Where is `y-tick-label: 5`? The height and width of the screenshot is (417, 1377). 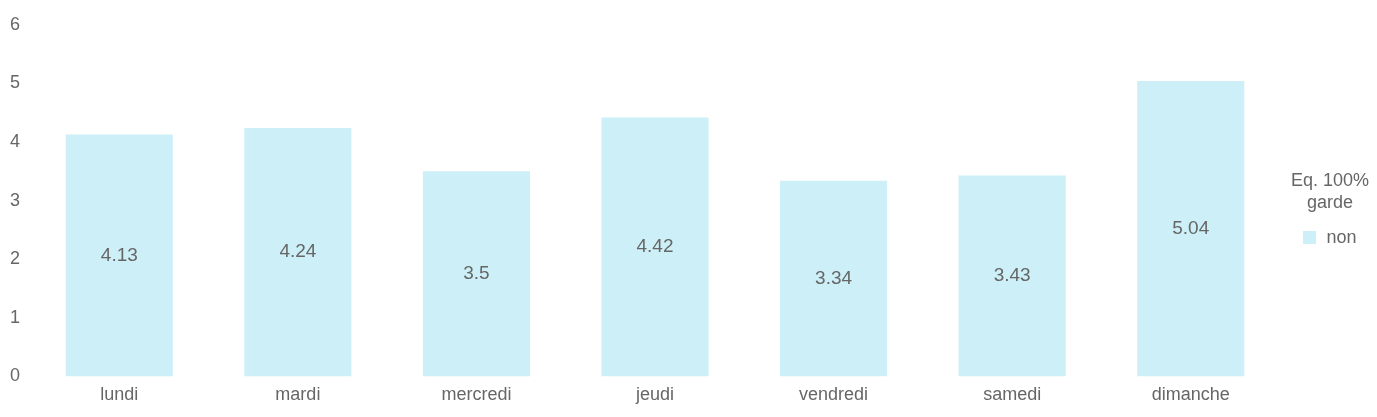 y-tick-label: 5 is located at coordinates (15, 81).